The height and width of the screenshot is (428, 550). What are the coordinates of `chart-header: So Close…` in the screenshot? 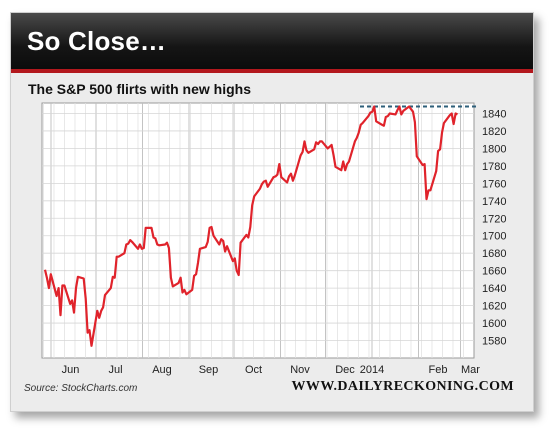 It's located at (272, 43).